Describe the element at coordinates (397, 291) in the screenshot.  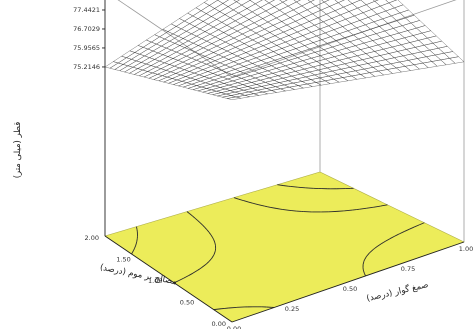
I see `x-axis-label: صمغ گوار (درصد)` at that location.